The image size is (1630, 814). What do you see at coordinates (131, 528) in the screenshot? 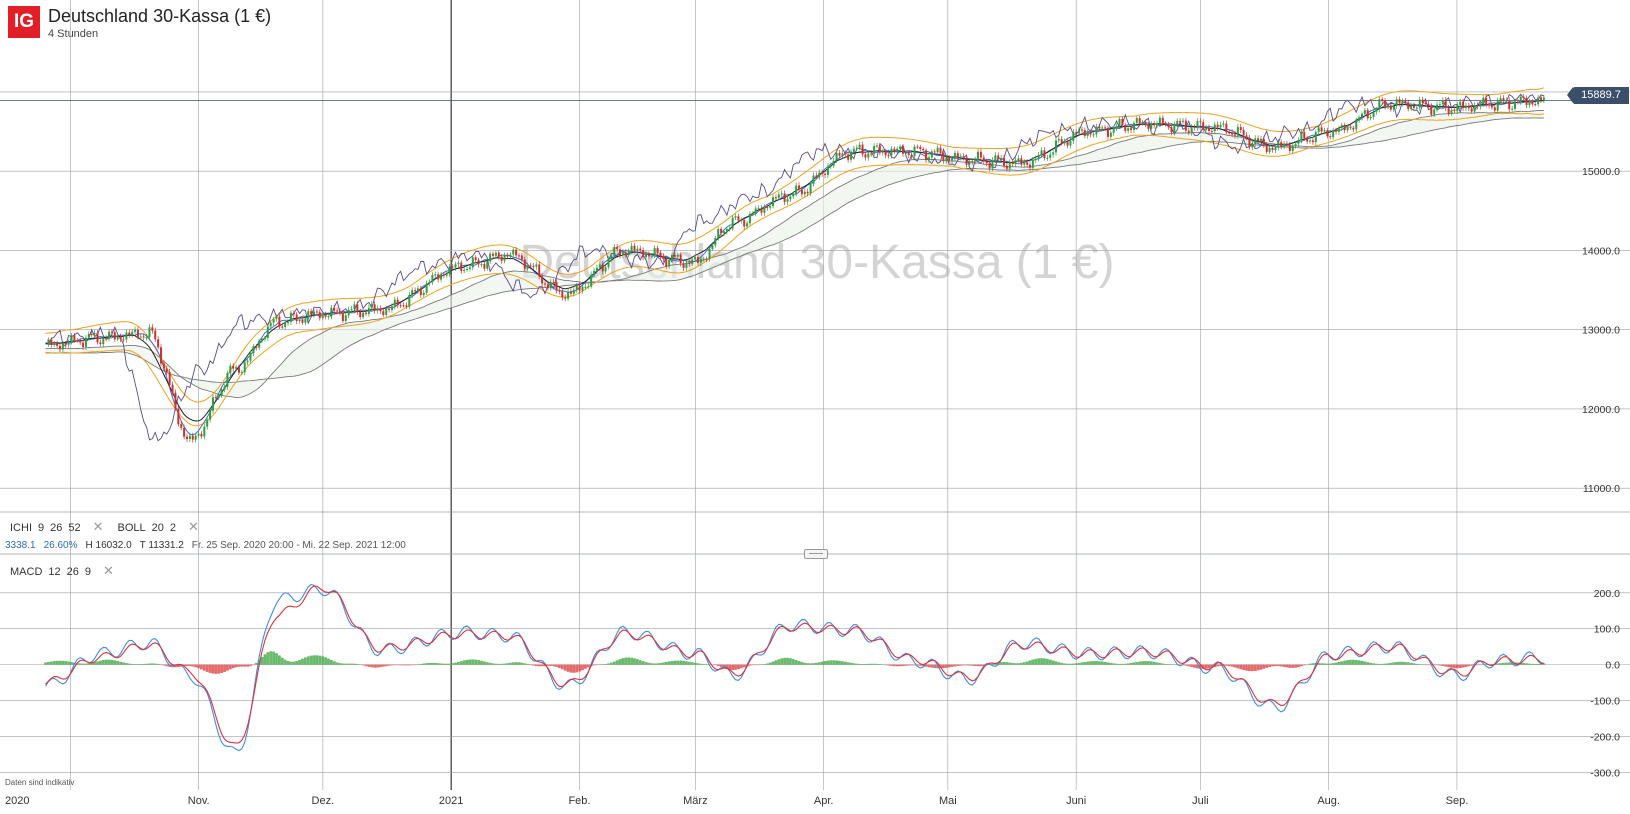
I see `boll-indicator-label: BOLL` at bounding box center [131, 528].